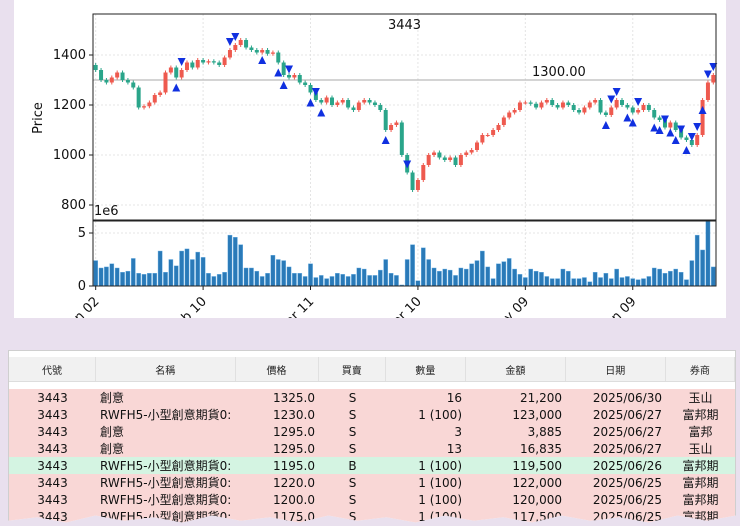 The width and height of the screenshot is (740, 526). What do you see at coordinates (700, 369) in the screenshot?
I see `column-header: 券商` at bounding box center [700, 369].